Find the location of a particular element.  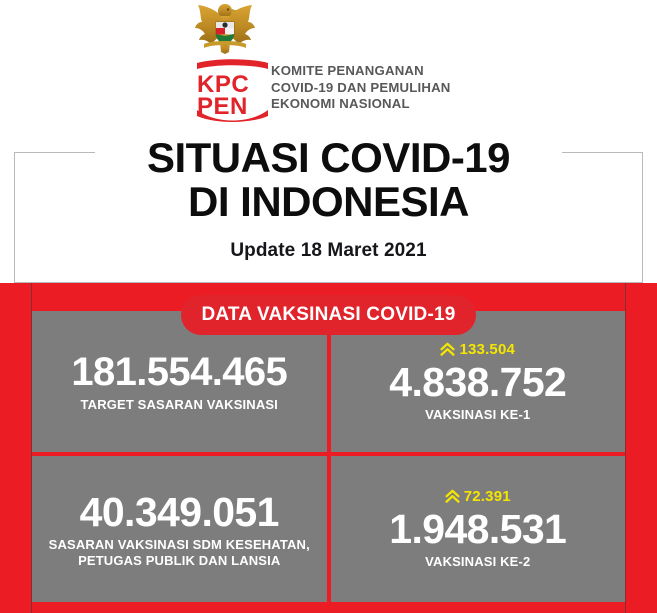

stat-value: 1.948.531 is located at coordinates (478, 529).